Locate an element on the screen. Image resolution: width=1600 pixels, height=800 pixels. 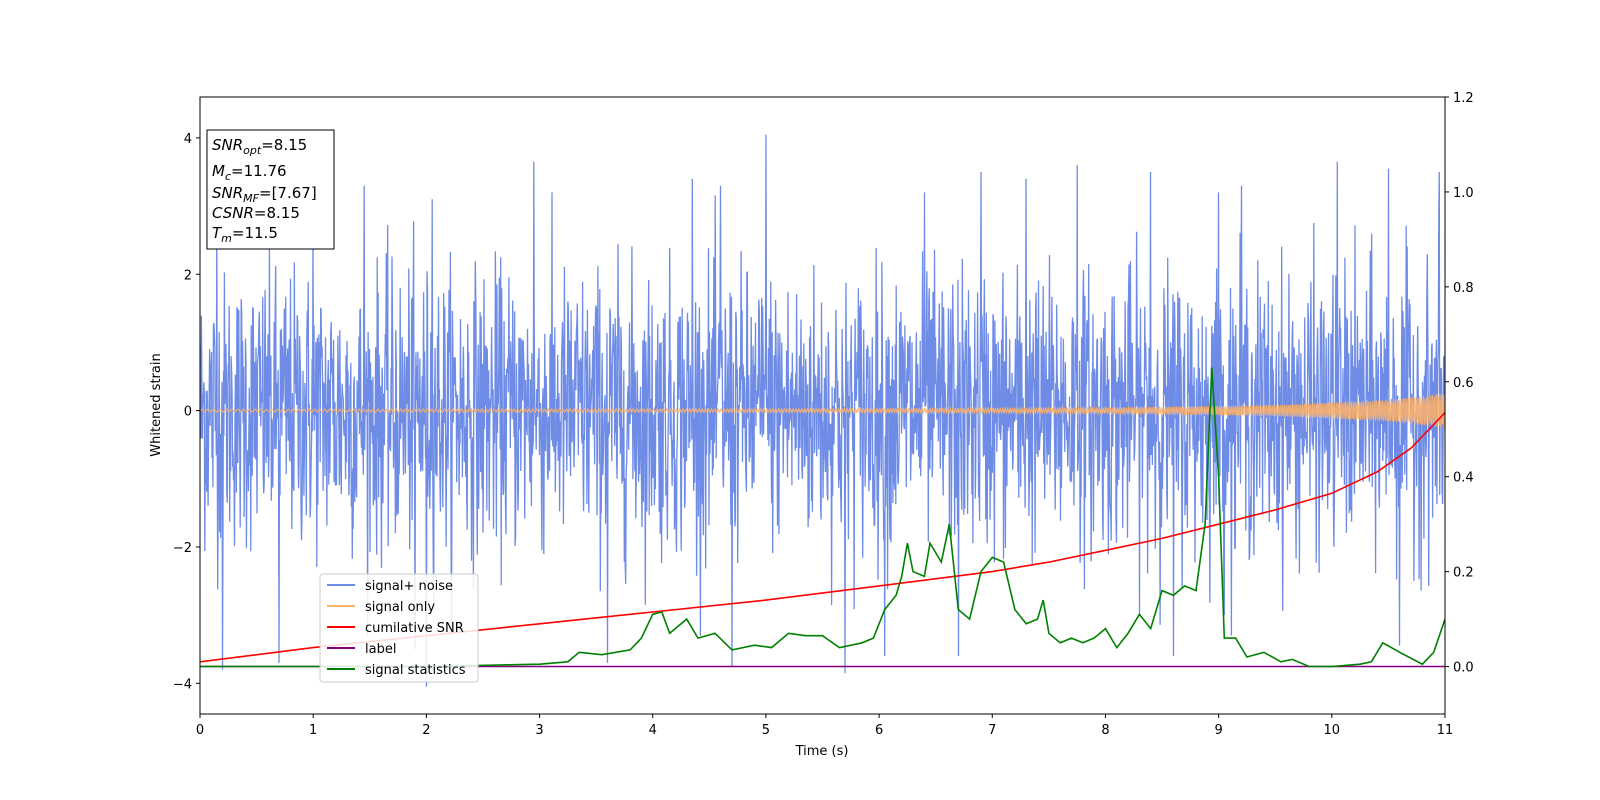
x-tick-label: 1 is located at coordinates (313, 730).